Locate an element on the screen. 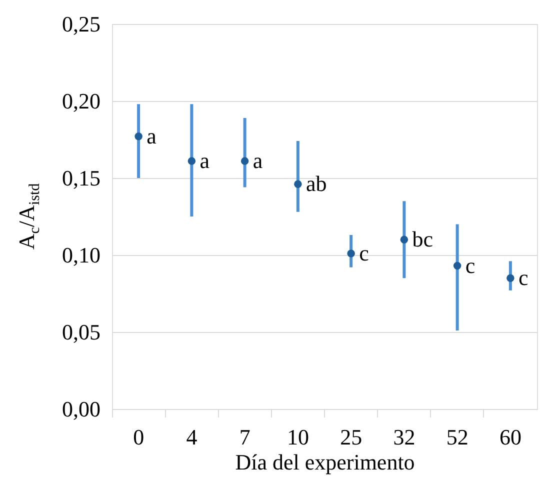 This screenshot has height=496, width=549. y-axis-title: Ac/Aistd is located at coordinates (28, 216).